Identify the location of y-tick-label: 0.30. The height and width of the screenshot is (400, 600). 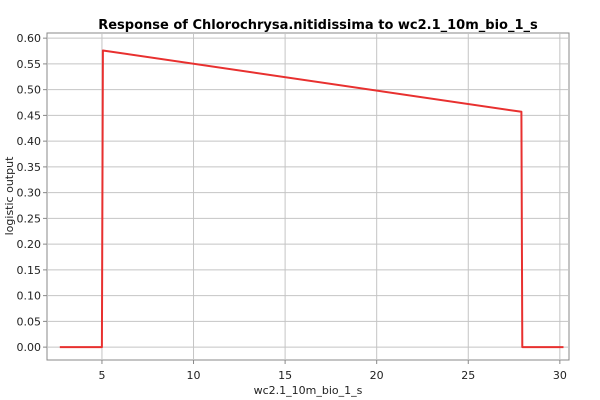
(29, 193).